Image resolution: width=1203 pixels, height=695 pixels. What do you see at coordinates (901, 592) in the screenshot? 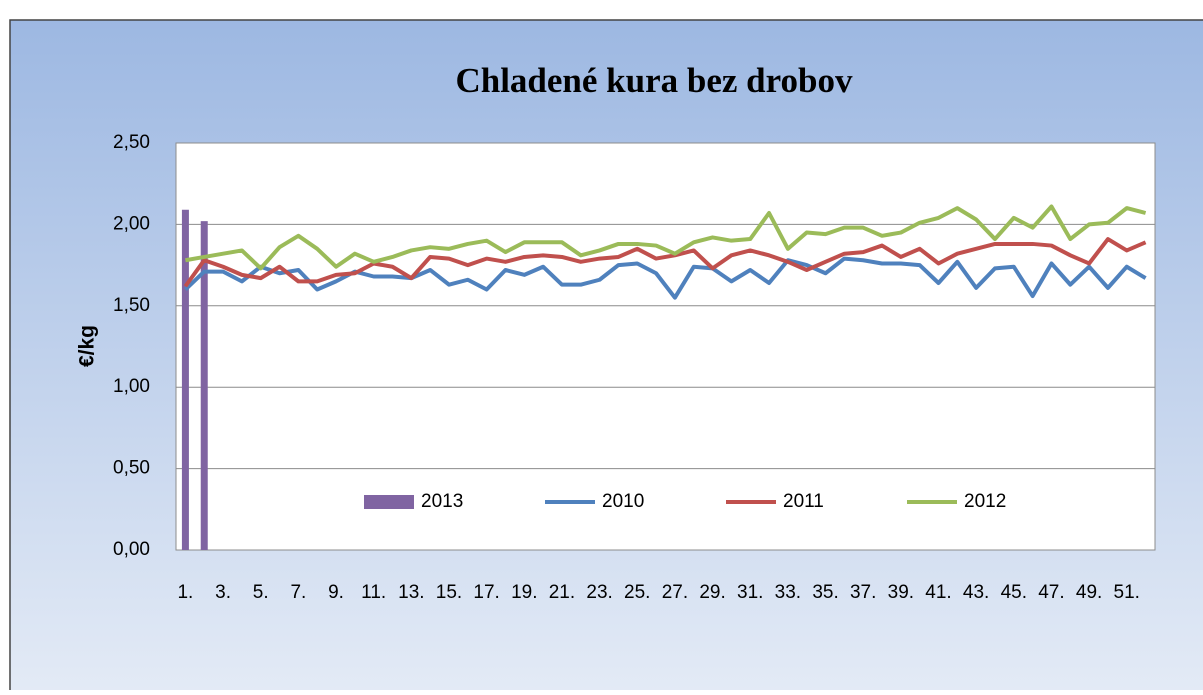
I see `x-tick-label: 39.` at bounding box center [901, 592].